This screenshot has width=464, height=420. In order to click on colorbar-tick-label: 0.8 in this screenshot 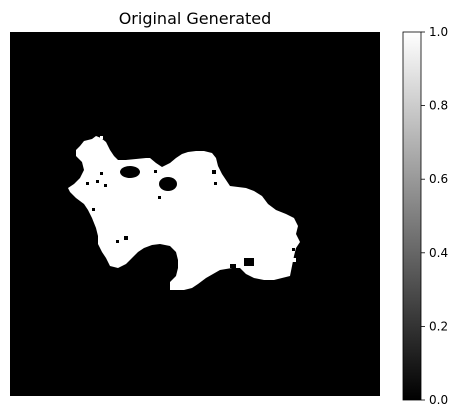, I will do `click(438, 106)`.